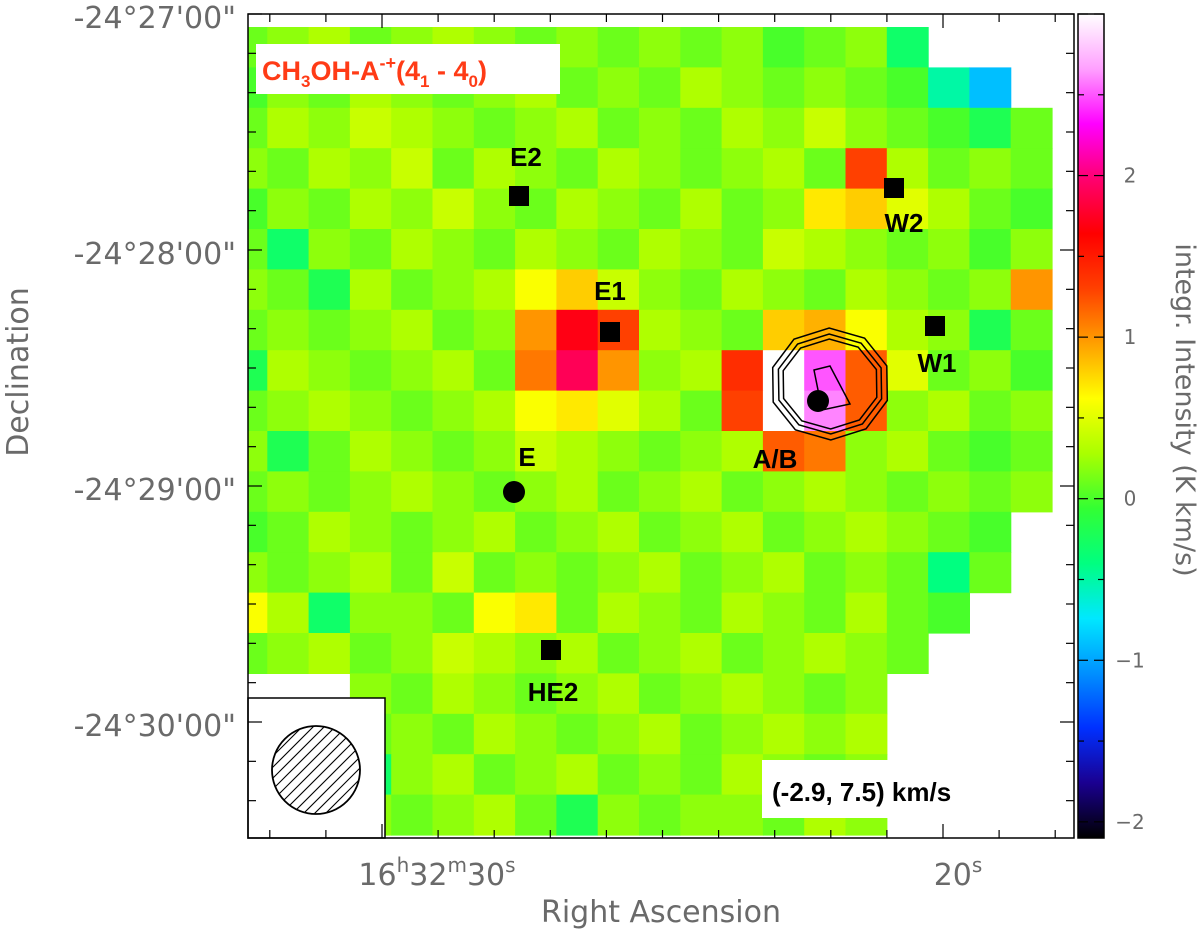 The width and height of the screenshot is (1200, 930). Describe the element at coordinates (610, 291) in the screenshot. I see `source-label-e1: E1` at that location.